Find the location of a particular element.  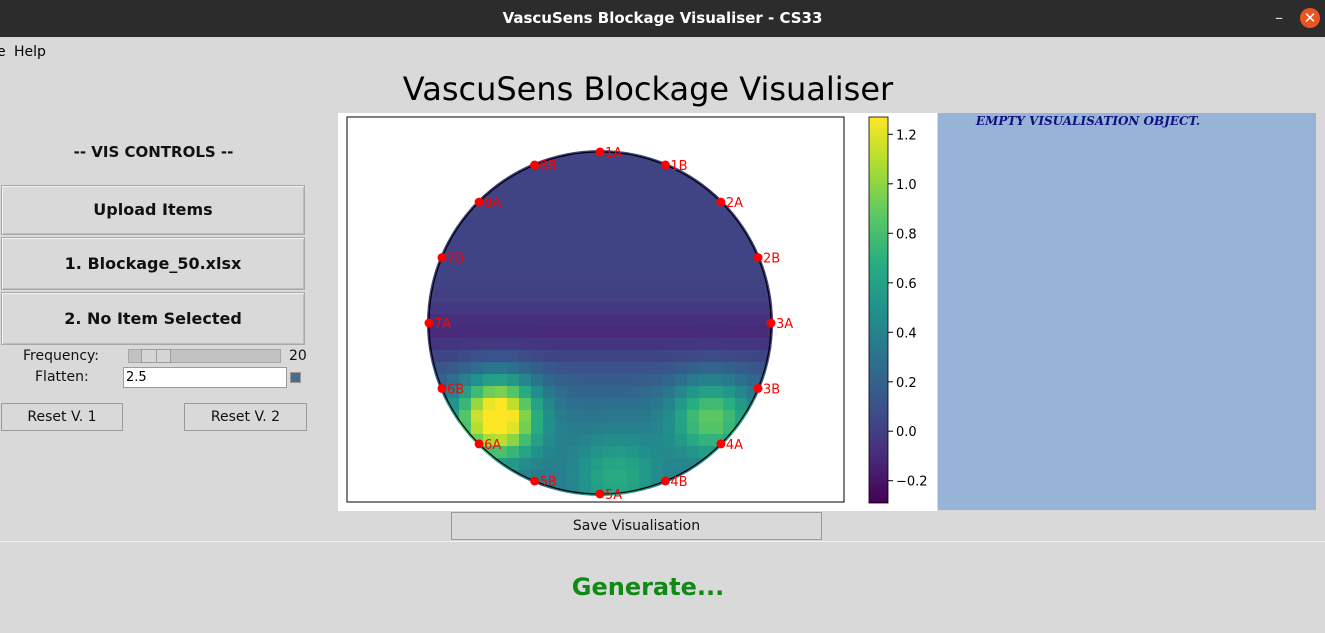

sensor-marker-7A is located at coordinates (429, 323).